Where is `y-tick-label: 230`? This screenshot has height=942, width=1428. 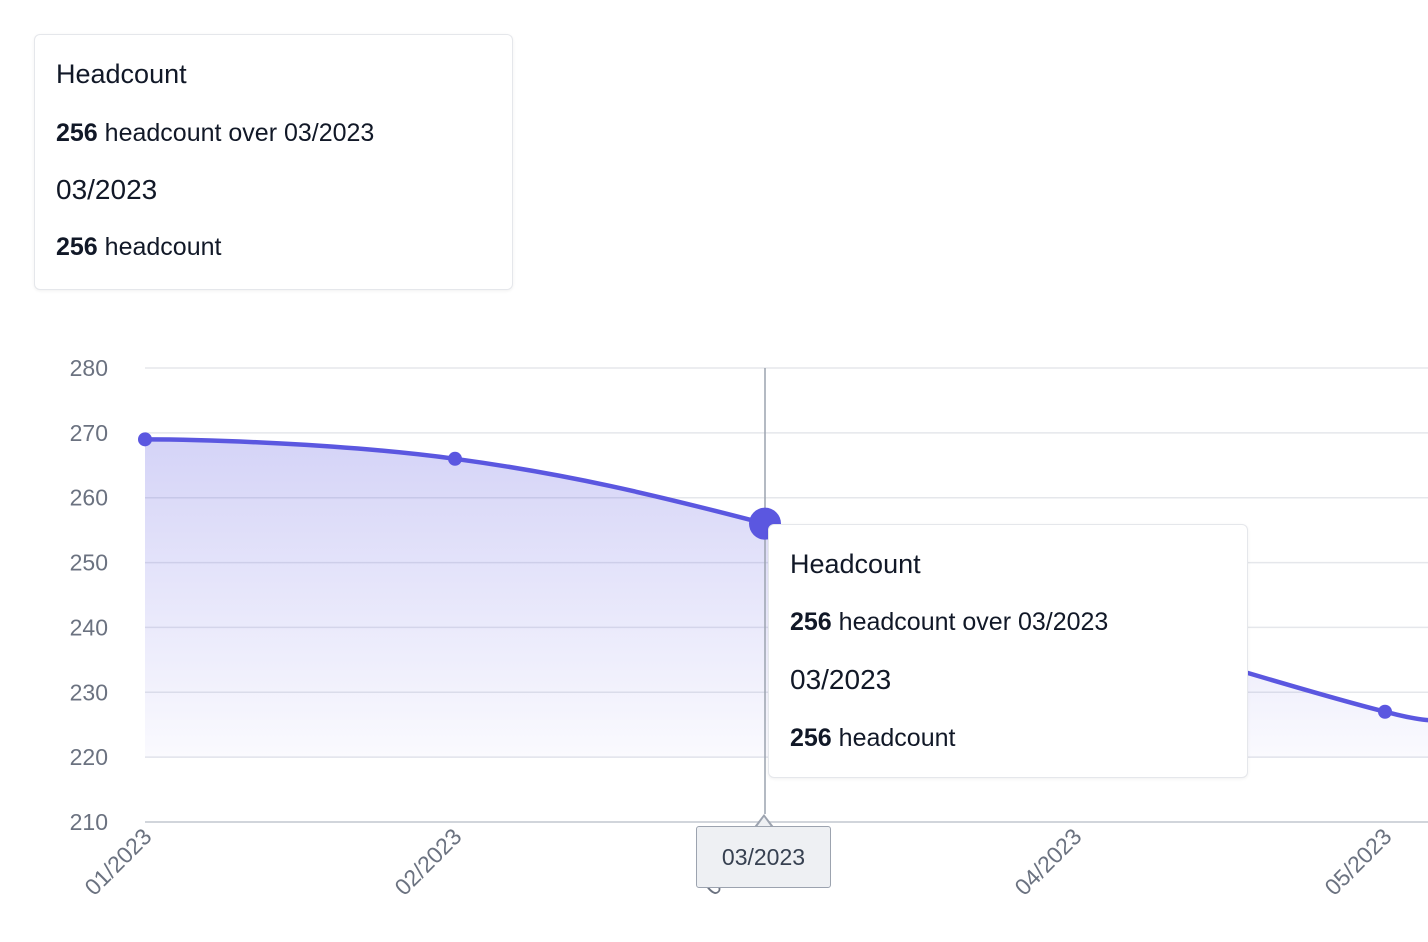
y-tick-label: 230 is located at coordinates (89, 692).